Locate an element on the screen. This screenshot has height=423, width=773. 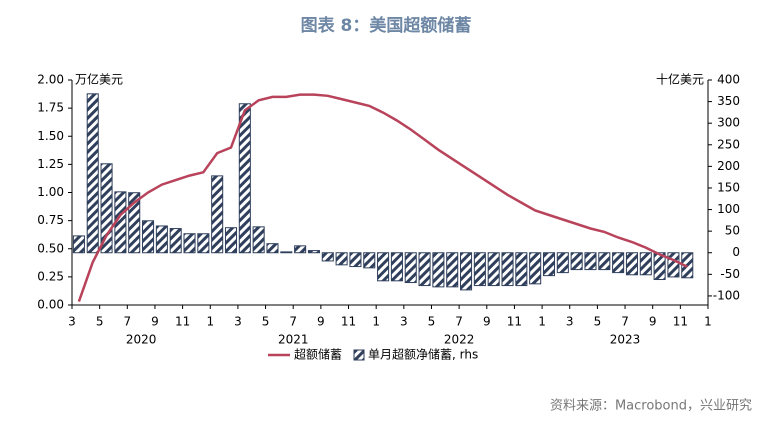
y-tick-label: 0.50 is located at coordinates (50, 248).